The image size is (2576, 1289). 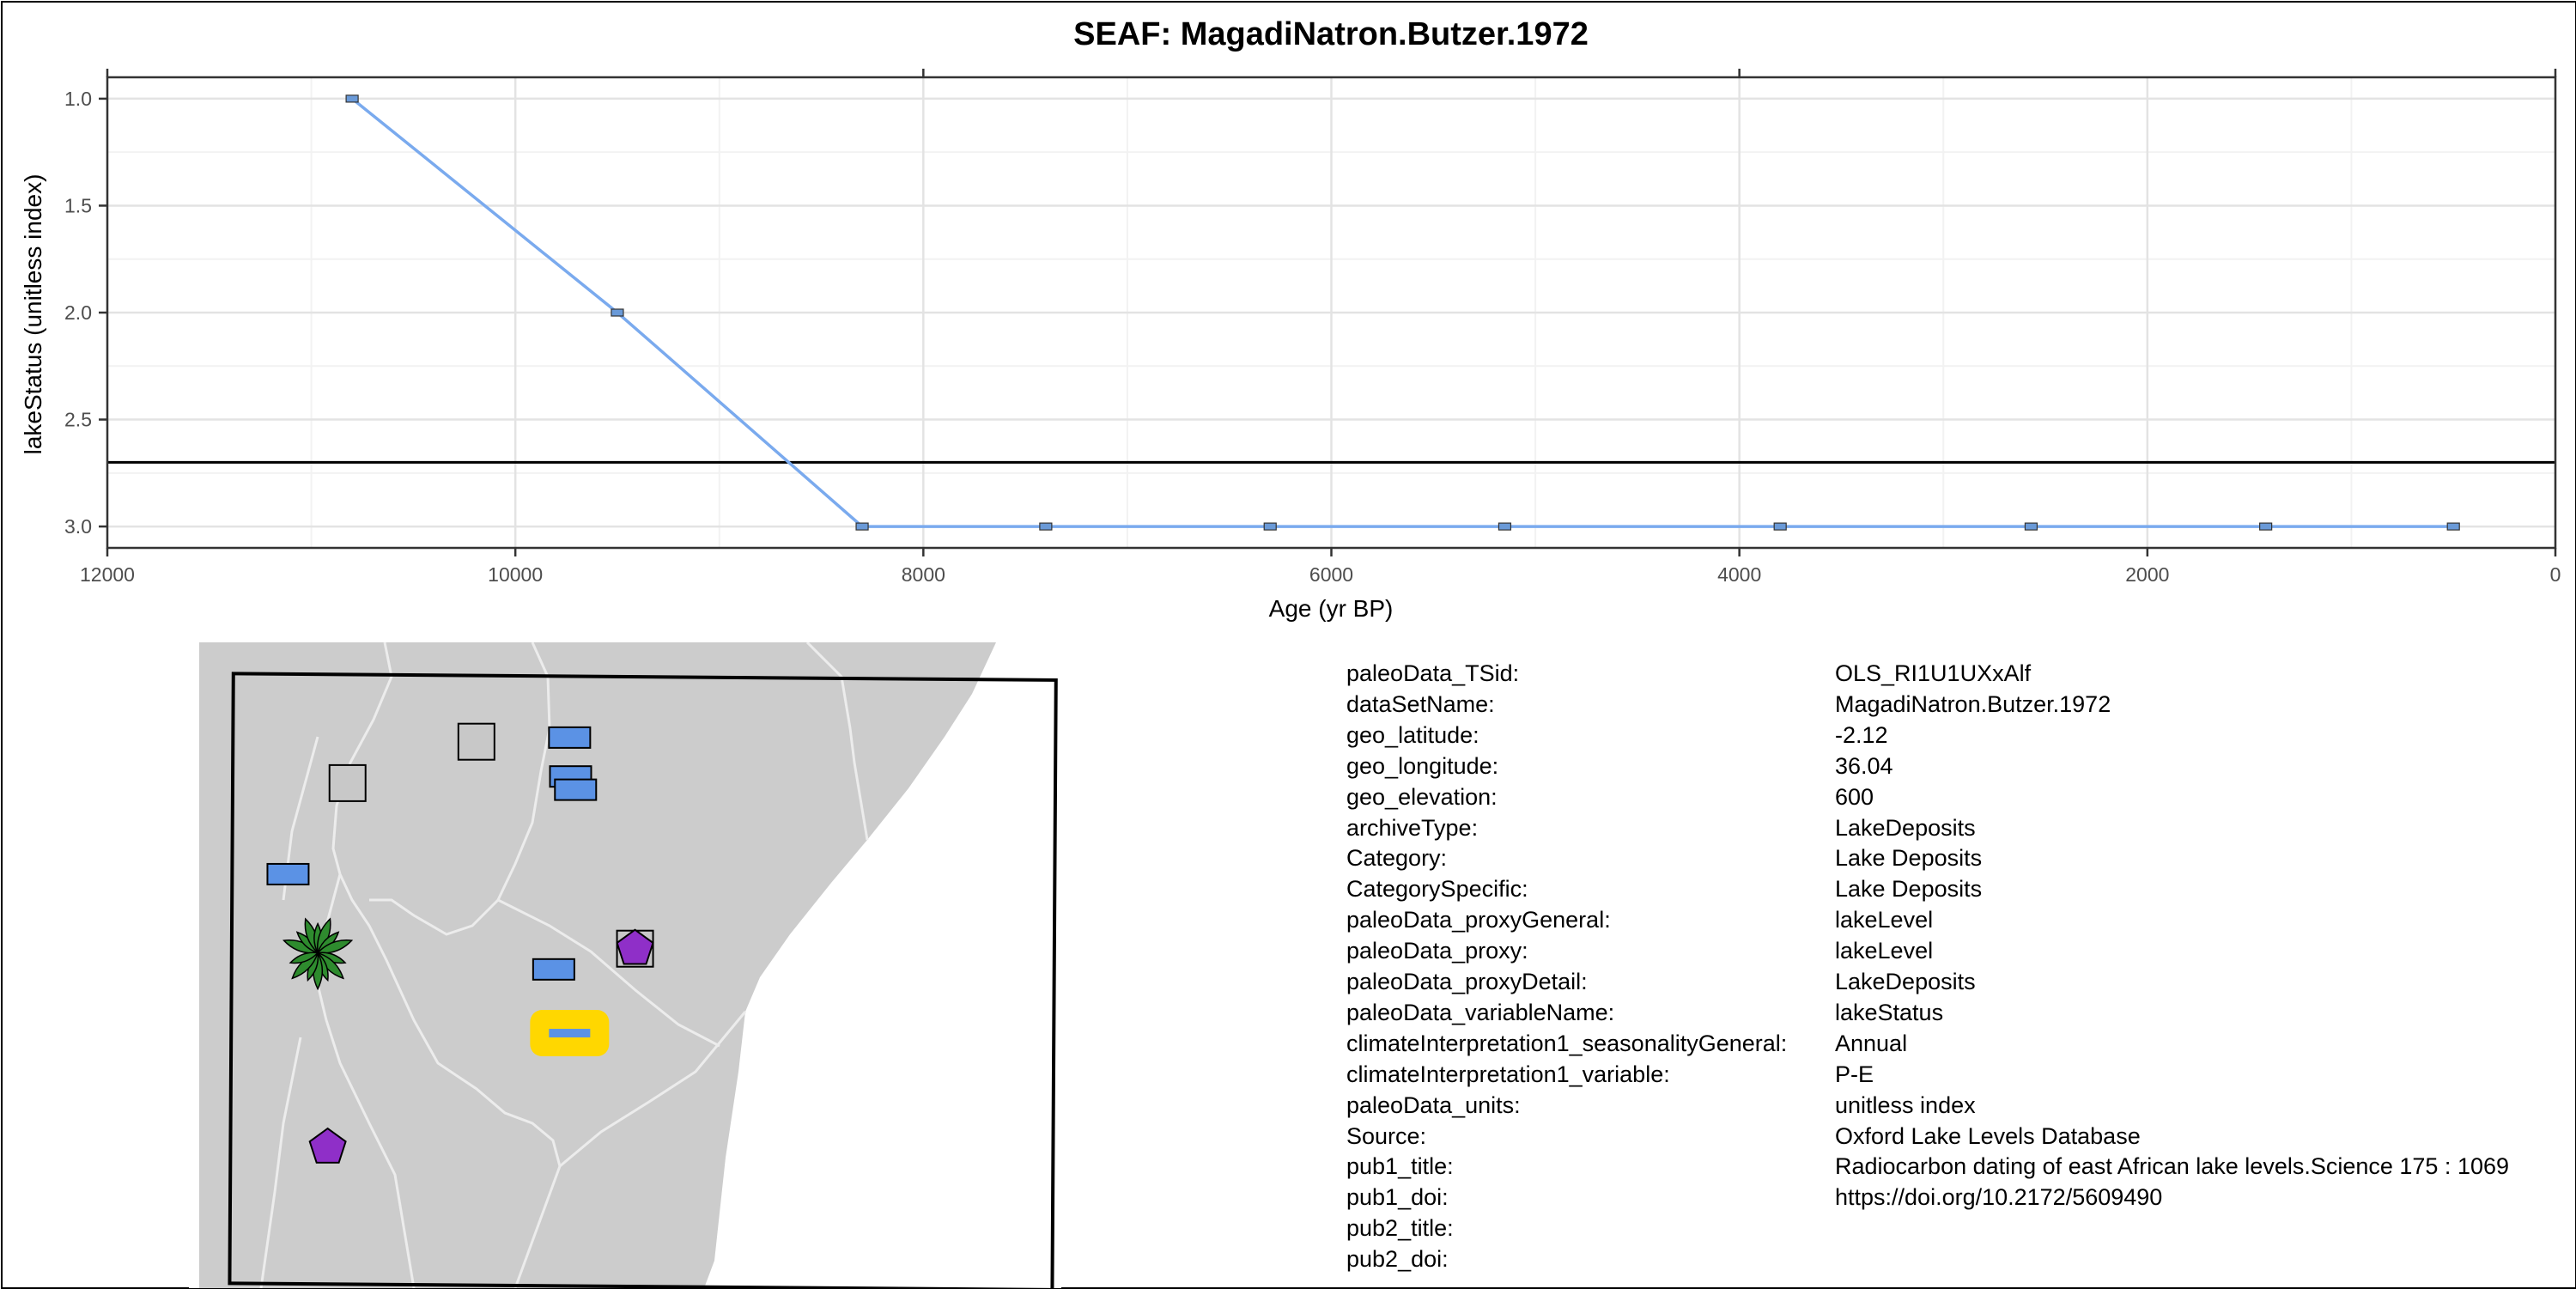 What do you see at coordinates (1397, 1197) in the screenshot?
I see `metadata-key: pub1_doi:` at bounding box center [1397, 1197].